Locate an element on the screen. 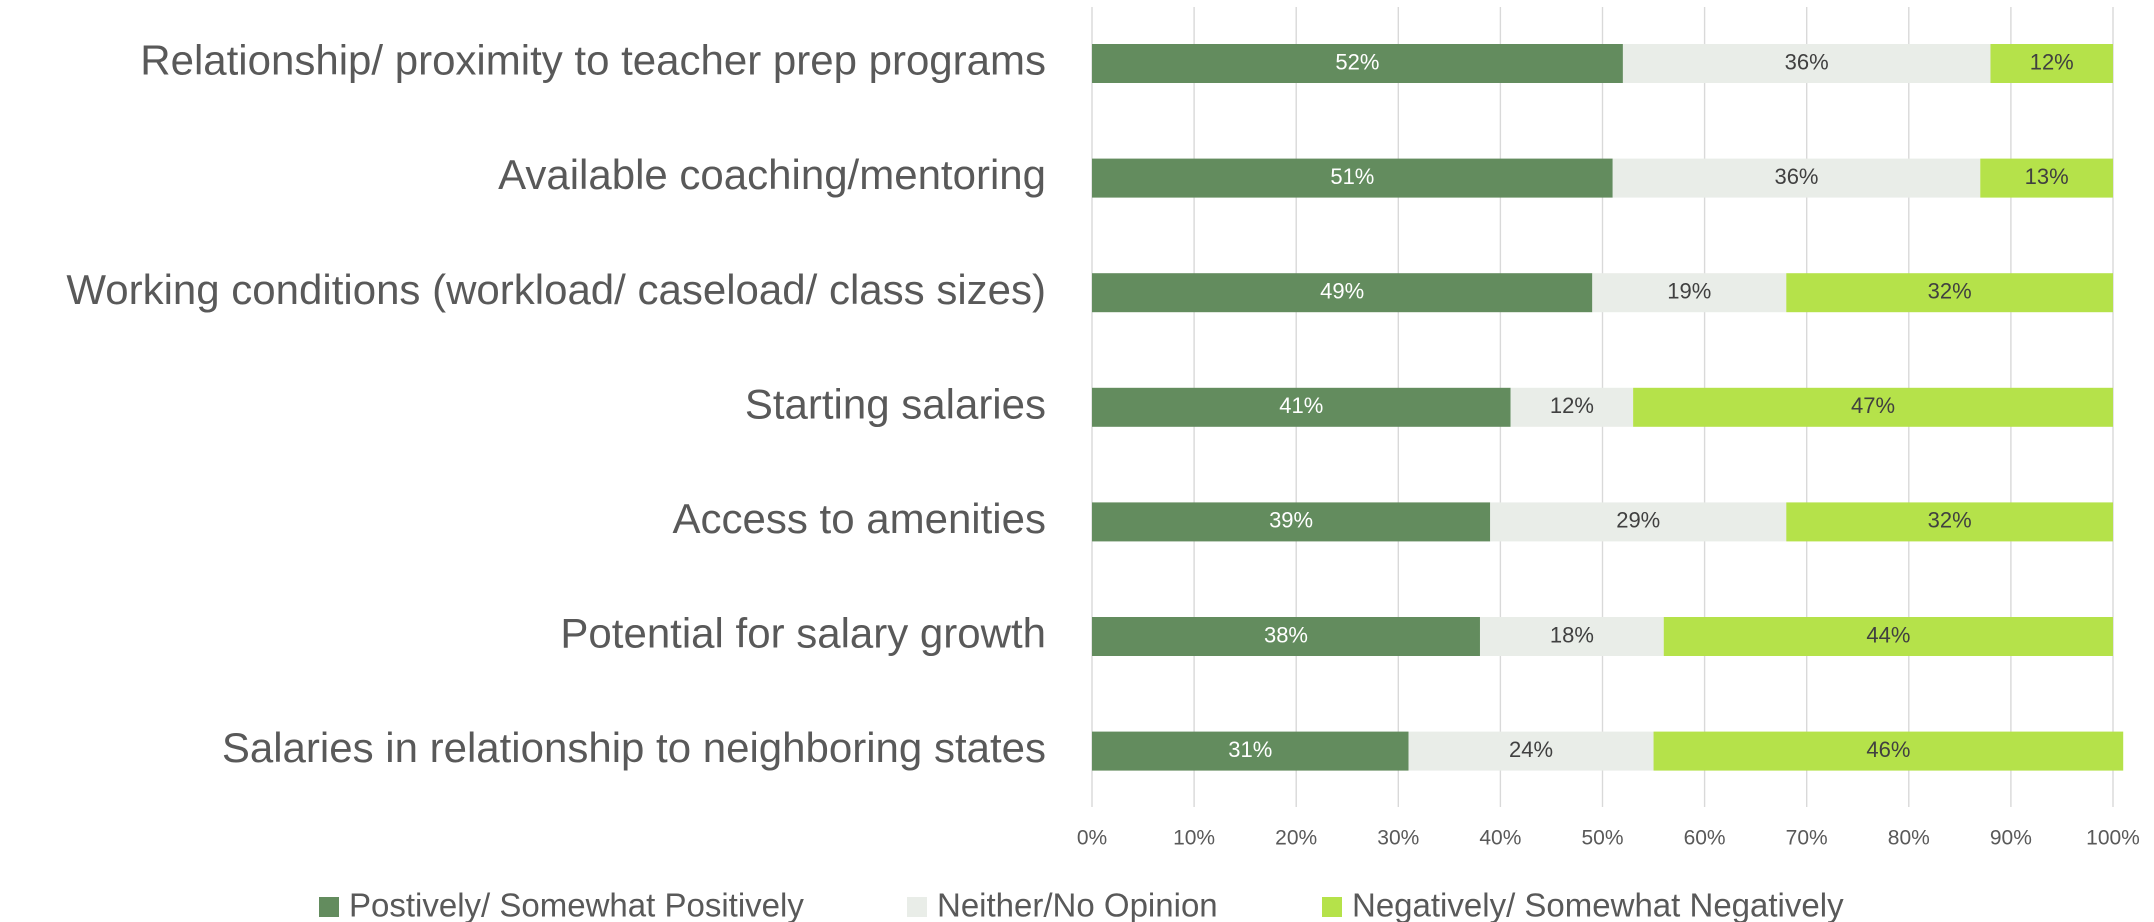 The image size is (2154, 922). legend-label: Postively/ Somewhat Positively is located at coordinates (576, 904).